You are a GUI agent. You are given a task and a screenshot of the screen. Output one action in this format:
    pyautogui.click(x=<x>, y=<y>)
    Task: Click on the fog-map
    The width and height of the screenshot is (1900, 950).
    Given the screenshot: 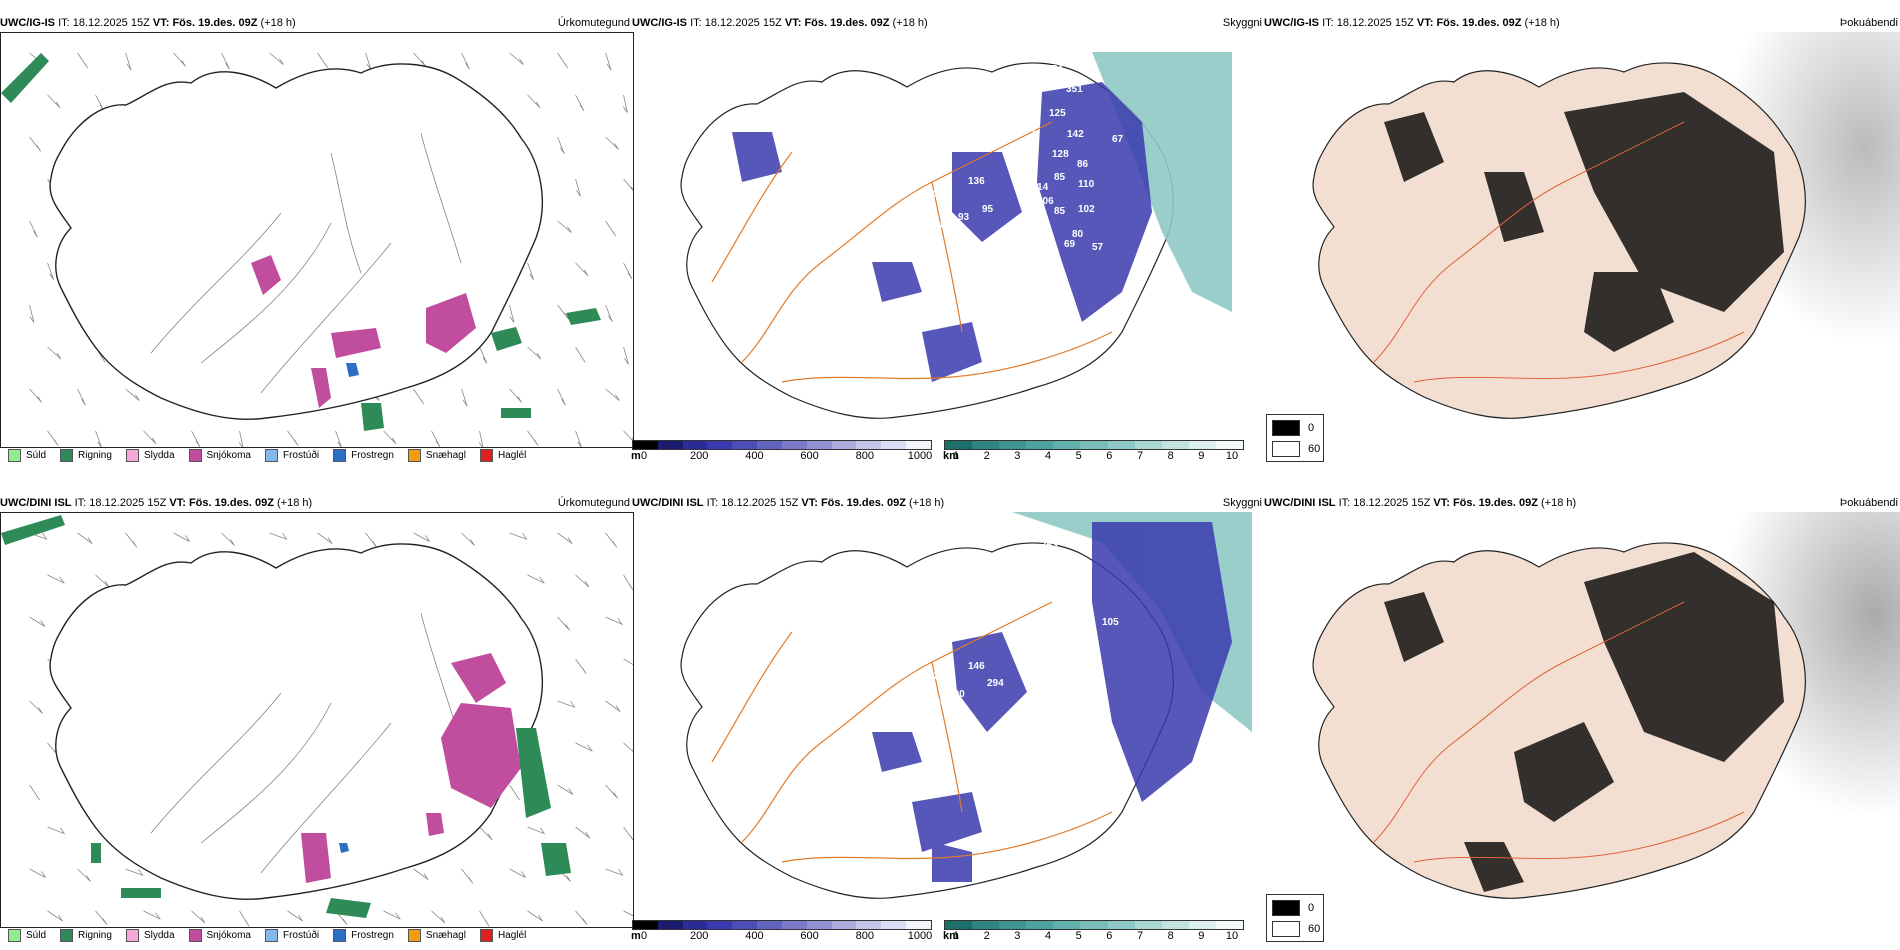 What is the action you would take?
    pyautogui.click(x=1606, y=705)
    